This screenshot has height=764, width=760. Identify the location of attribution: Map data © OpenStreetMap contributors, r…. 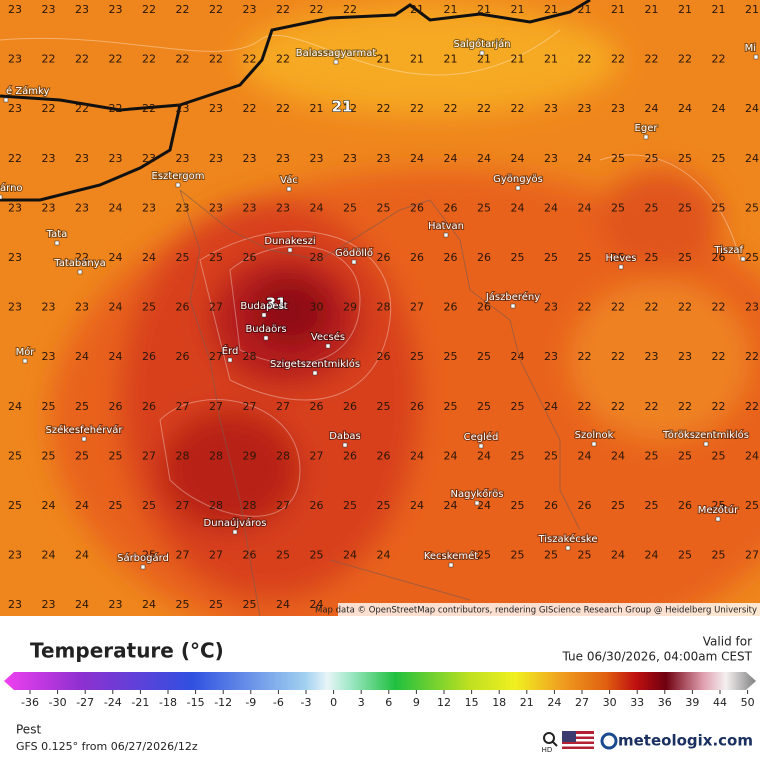
(536, 611).